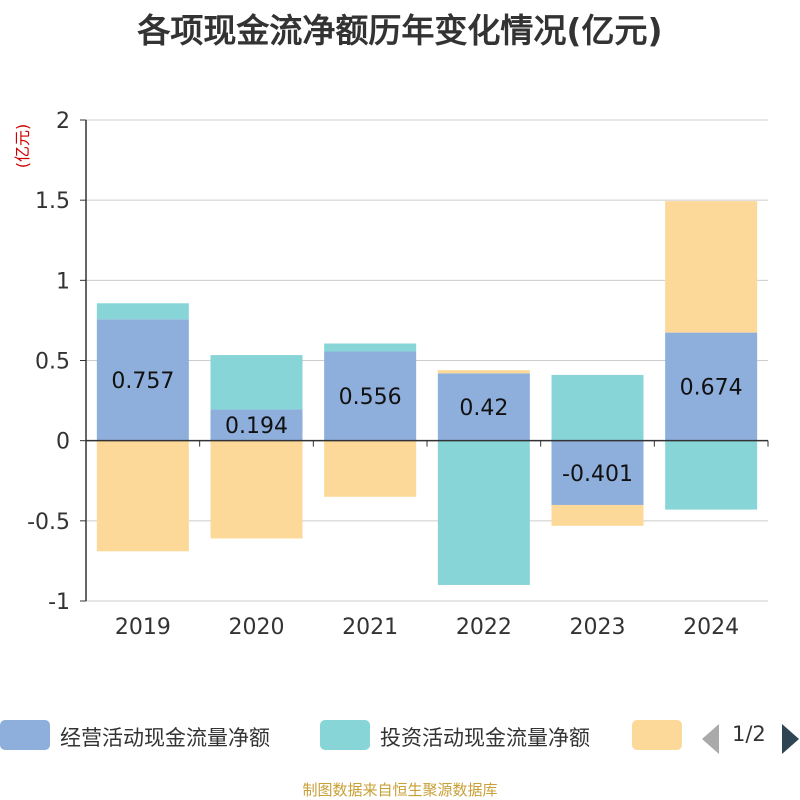 This screenshot has height=800, width=800. I want to click on y-tick-label: 0.5, so click(52, 362).